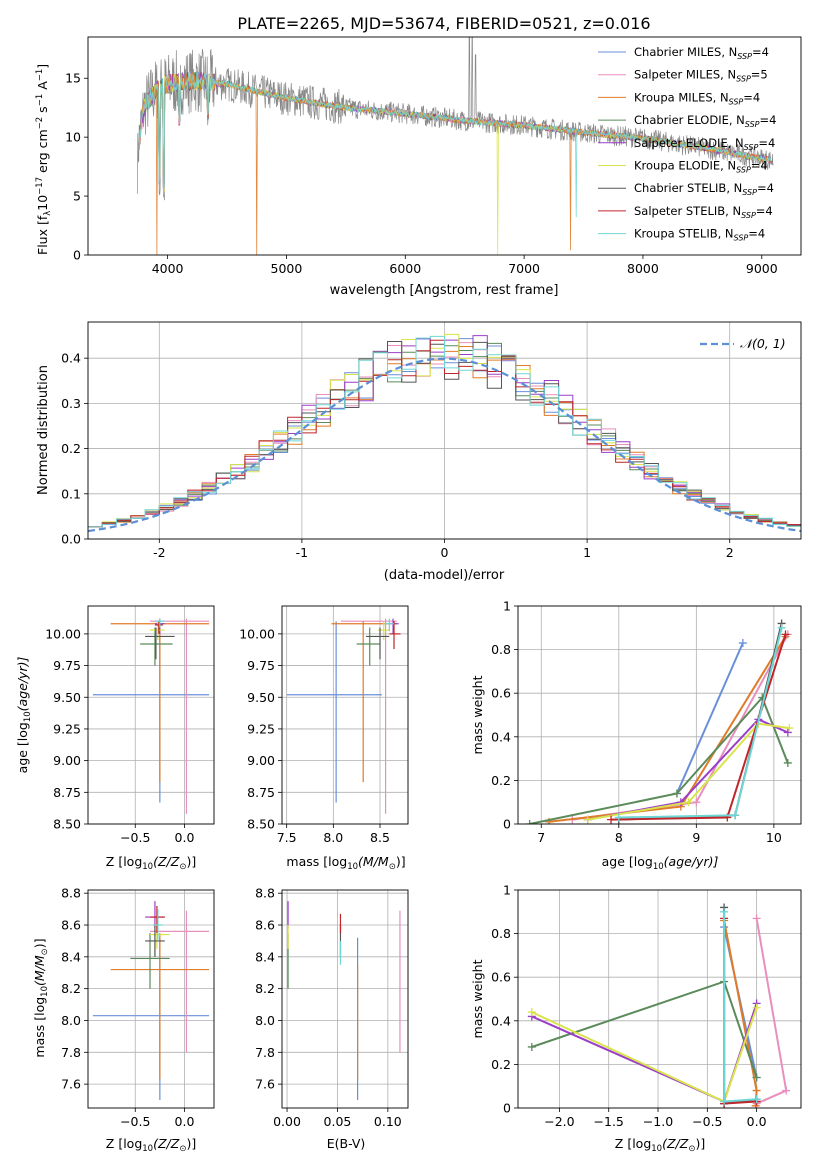 The width and height of the screenshot is (819, 1174). What do you see at coordinates (40, 123) in the screenshot?
I see `label-part: −2` at bounding box center [40, 123].